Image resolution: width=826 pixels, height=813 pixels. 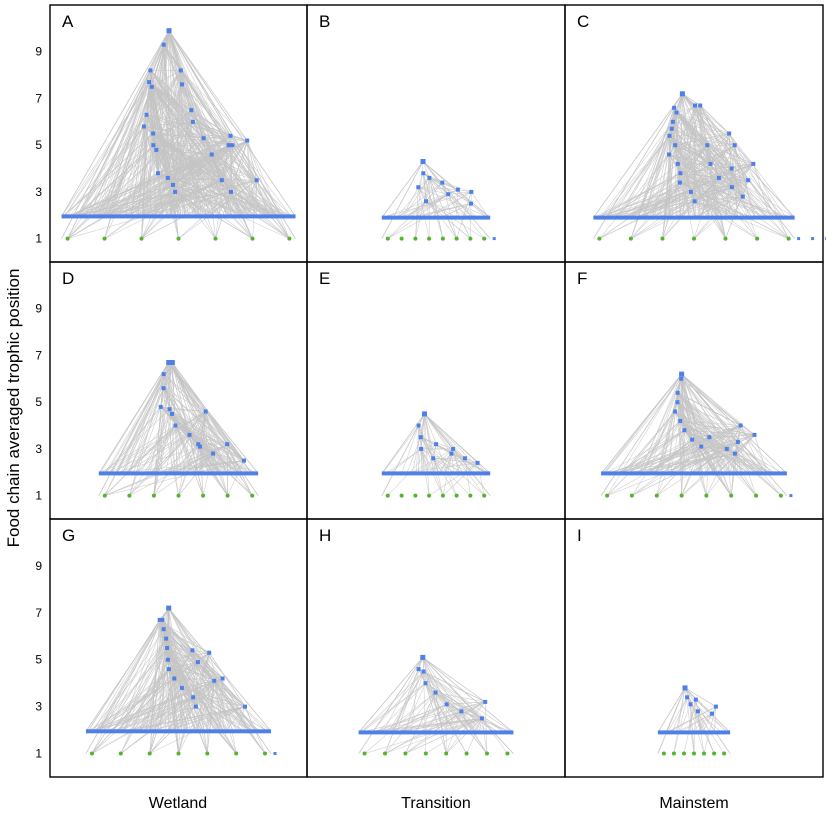 I want to click on y-tick-label: 9, so click(x=38, y=309).